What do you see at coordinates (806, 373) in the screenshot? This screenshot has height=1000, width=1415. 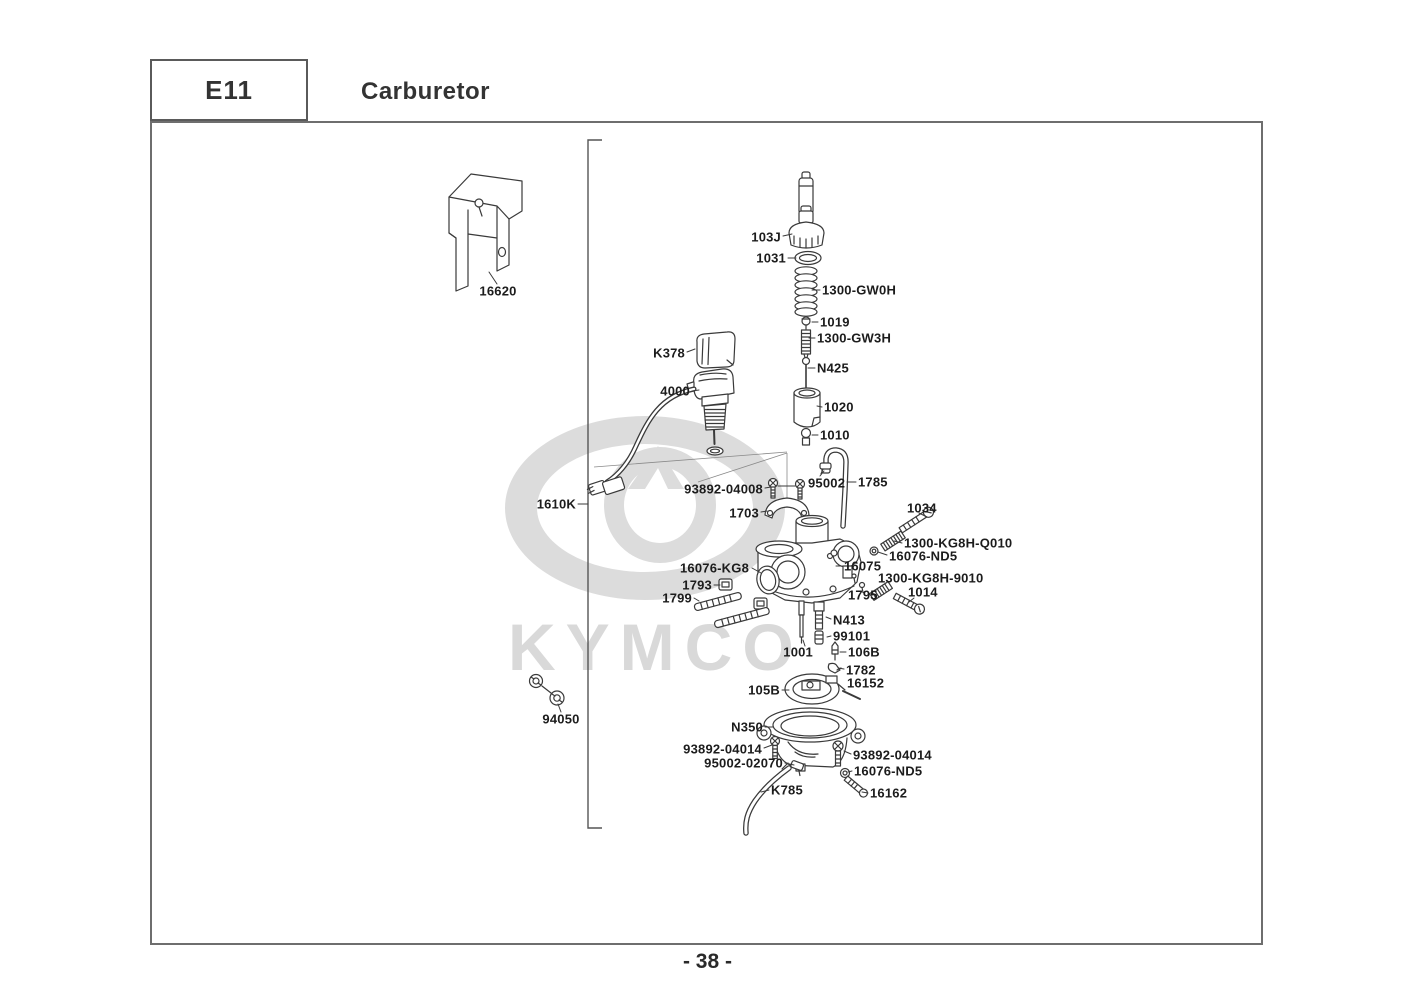 I see `part-N425-drawing` at bounding box center [806, 373].